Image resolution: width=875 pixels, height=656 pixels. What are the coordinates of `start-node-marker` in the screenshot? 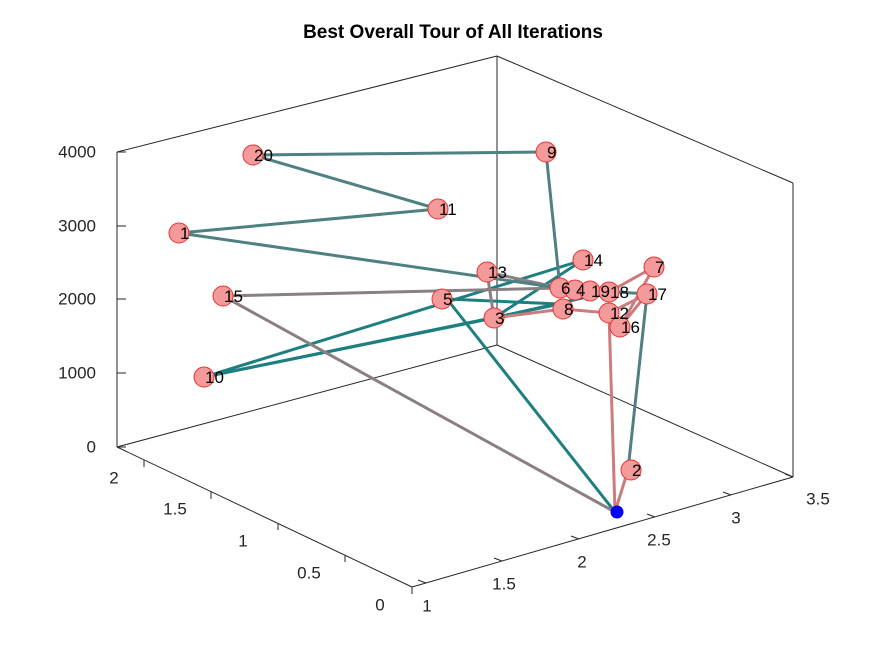 It's located at (617, 512).